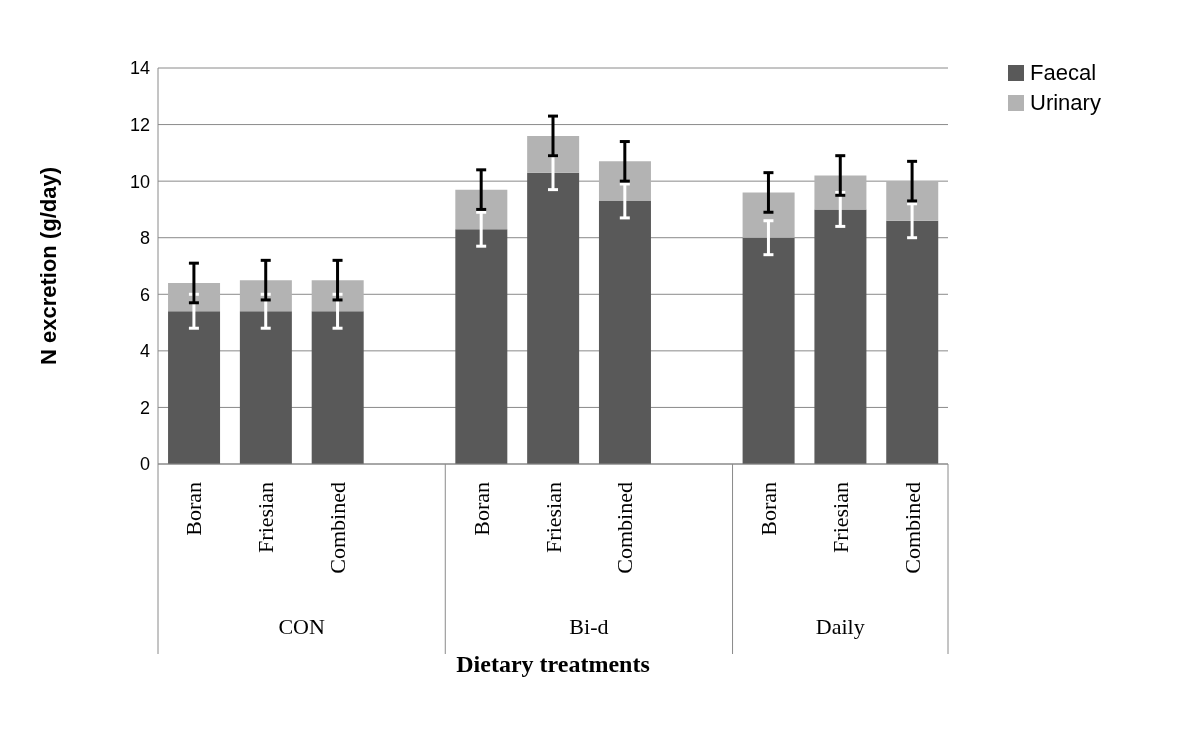  What do you see at coordinates (301, 626) in the screenshot?
I see `text: CON` at bounding box center [301, 626].